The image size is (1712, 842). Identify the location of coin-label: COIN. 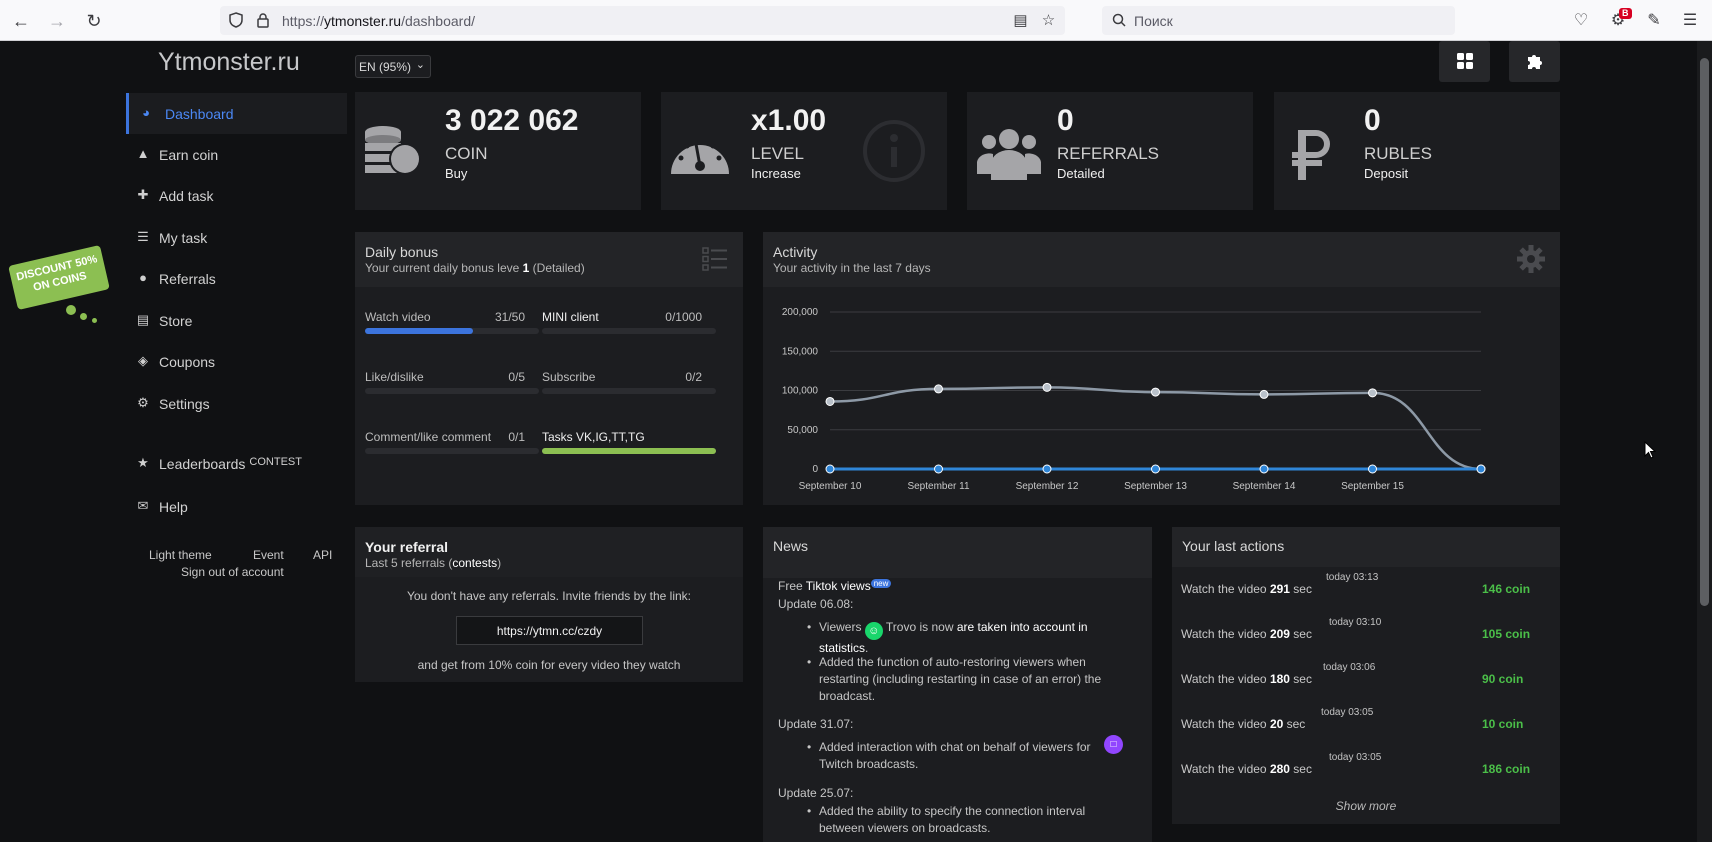
(466, 153).